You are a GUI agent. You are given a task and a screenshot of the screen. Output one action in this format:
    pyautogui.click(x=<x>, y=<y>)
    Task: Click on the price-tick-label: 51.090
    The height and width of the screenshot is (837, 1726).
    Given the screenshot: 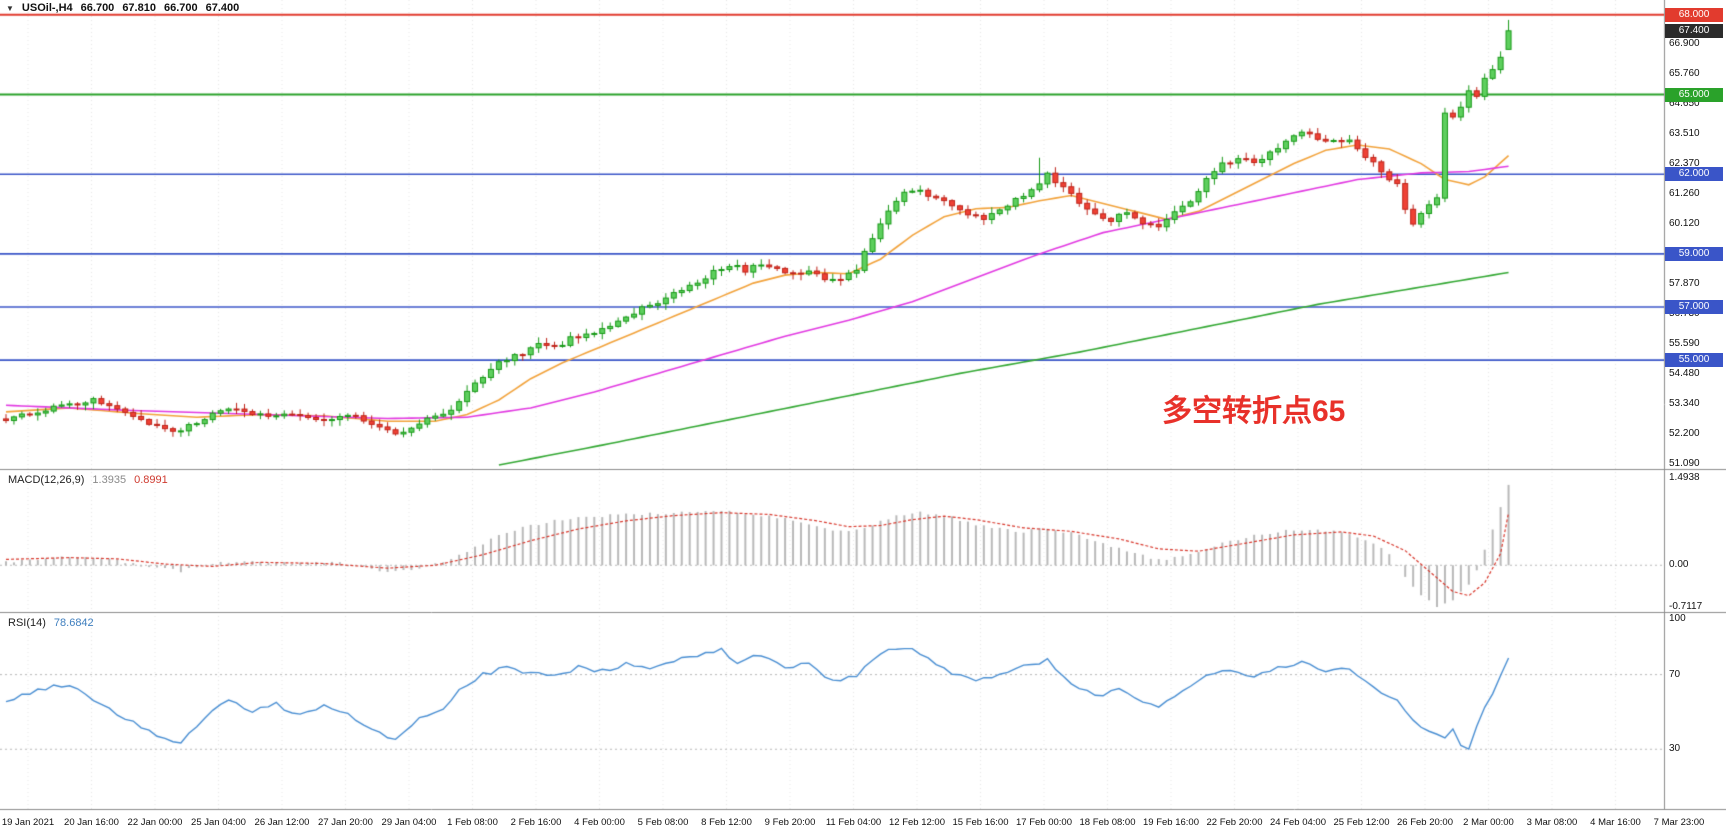 What is the action you would take?
    pyautogui.click(x=1684, y=463)
    